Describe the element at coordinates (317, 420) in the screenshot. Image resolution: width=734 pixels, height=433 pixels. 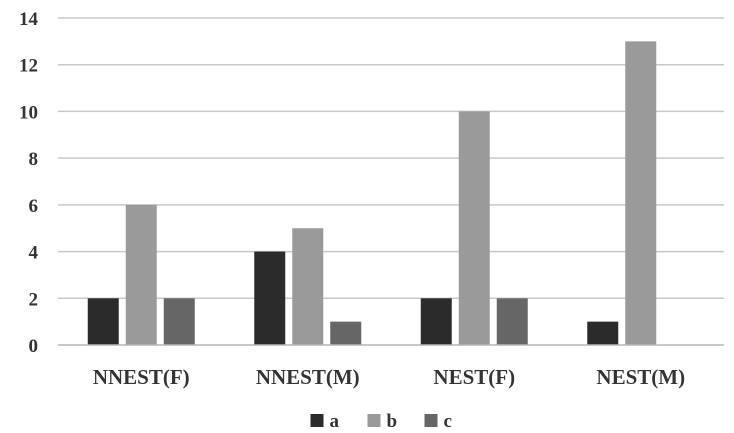
I see `legend-swatch-a` at that location.